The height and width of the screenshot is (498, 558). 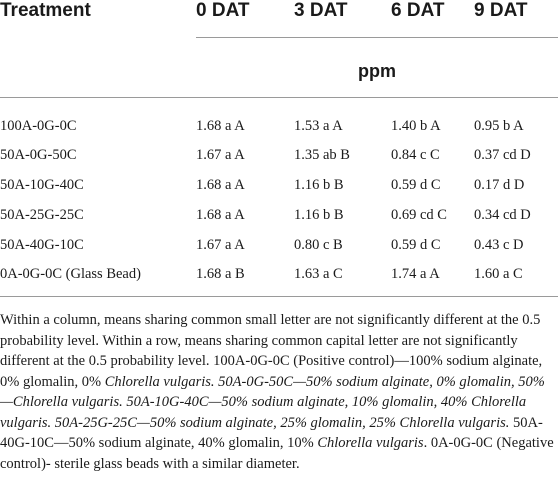 What do you see at coordinates (415, 274) in the screenshot?
I see `table-cell: 1.74 a A` at bounding box center [415, 274].